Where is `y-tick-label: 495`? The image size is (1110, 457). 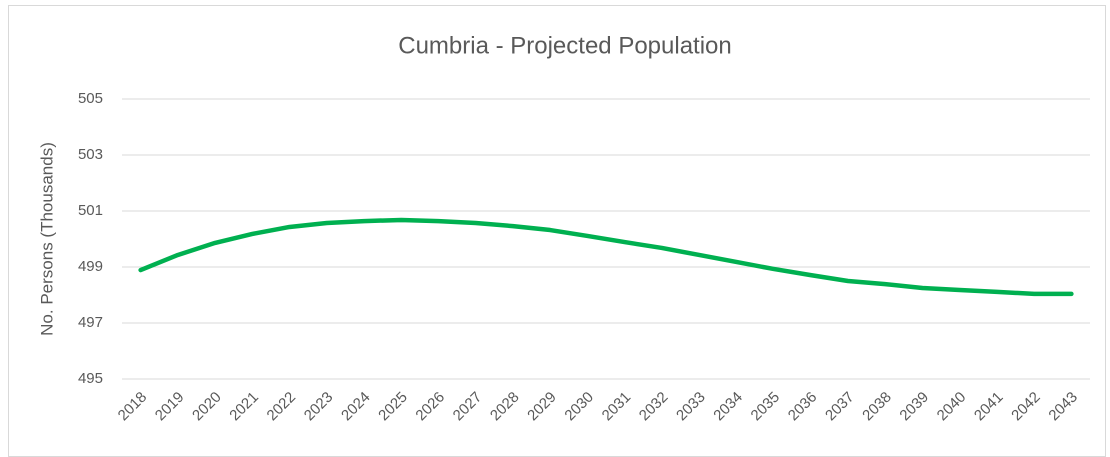
y-tick-label: 495 is located at coordinates (90, 378).